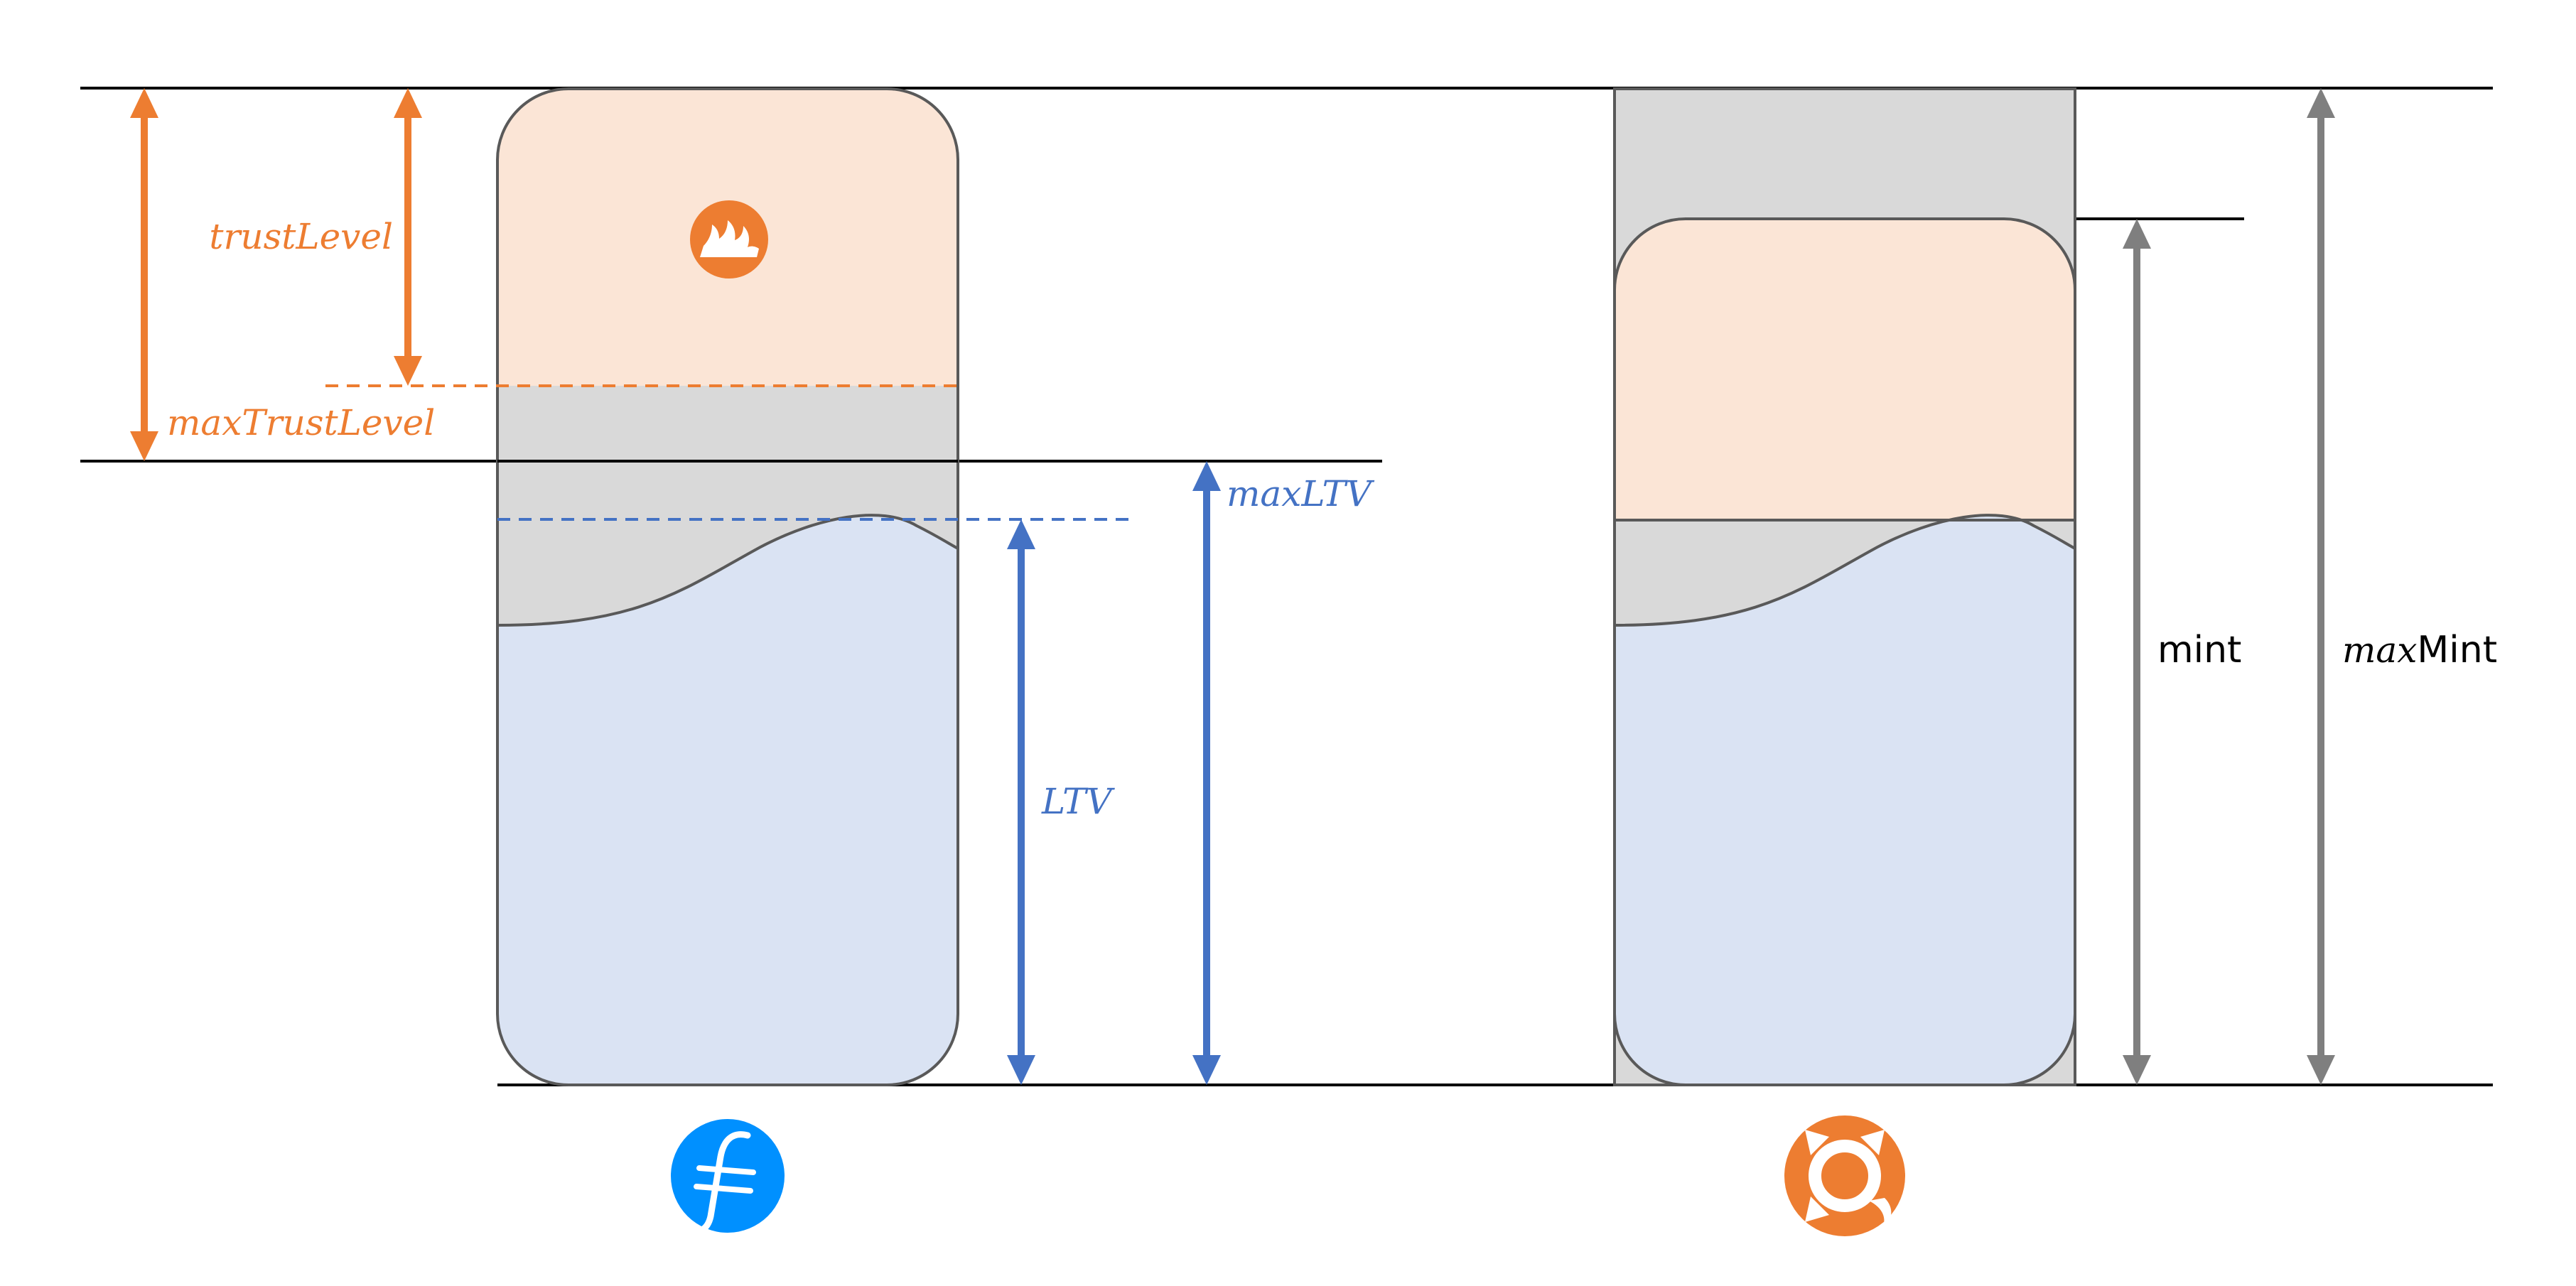 This screenshot has width=2576, height=1286. What do you see at coordinates (1021, 802) in the screenshot?
I see `ltv-arrow` at bounding box center [1021, 802].